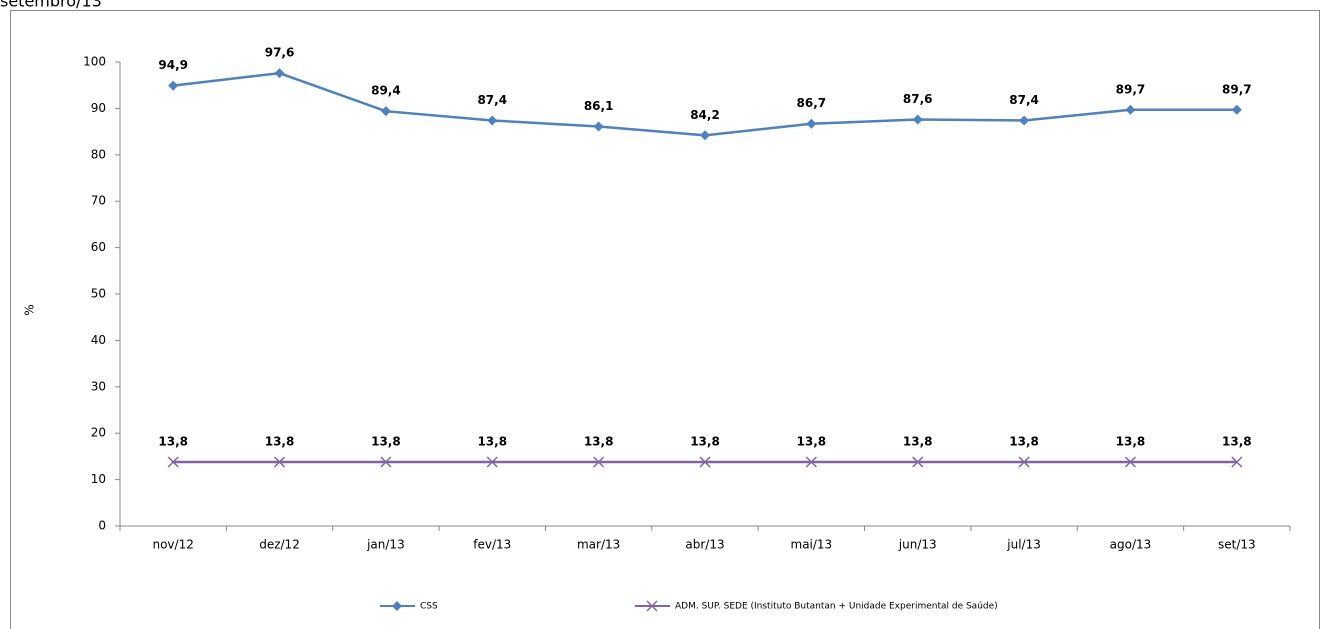 The height and width of the screenshot is (629, 1324). Describe the element at coordinates (98, 386) in the screenshot. I see `y-tick-label: 30` at that location.